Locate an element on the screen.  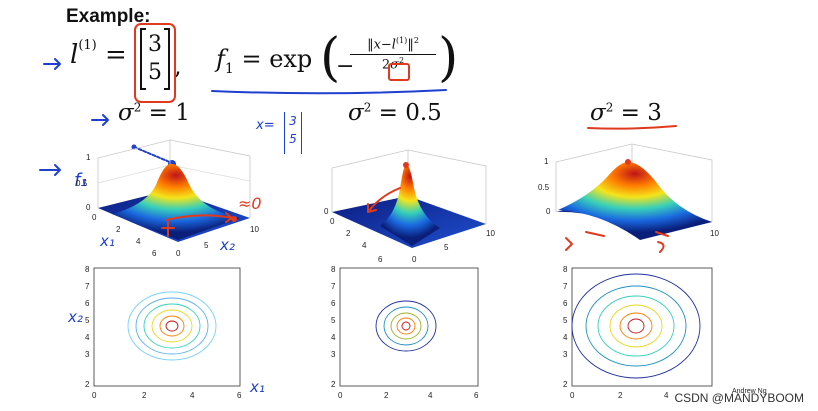
hand-x-equals: x= is located at coordinates (265, 125).